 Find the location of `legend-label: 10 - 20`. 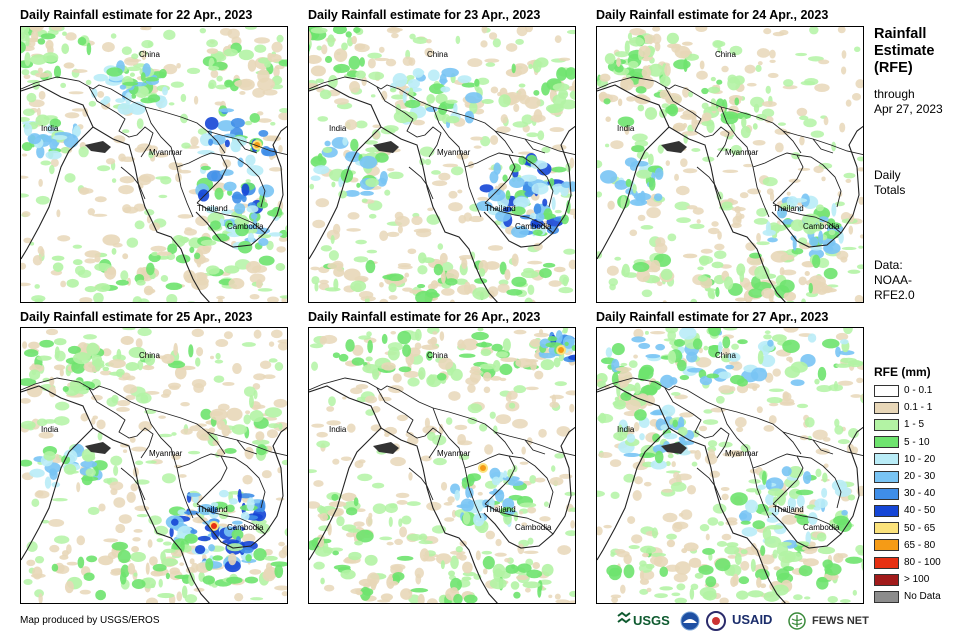

legend-label: 10 - 20 is located at coordinates (920, 459).